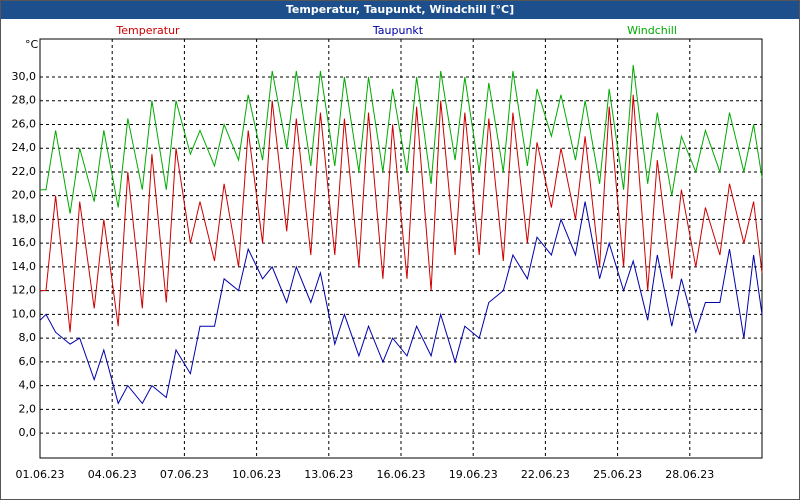 The width and height of the screenshot is (800, 500). What do you see at coordinates (32, 44) in the screenshot?
I see `y-unit: °C` at bounding box center [32, 44].